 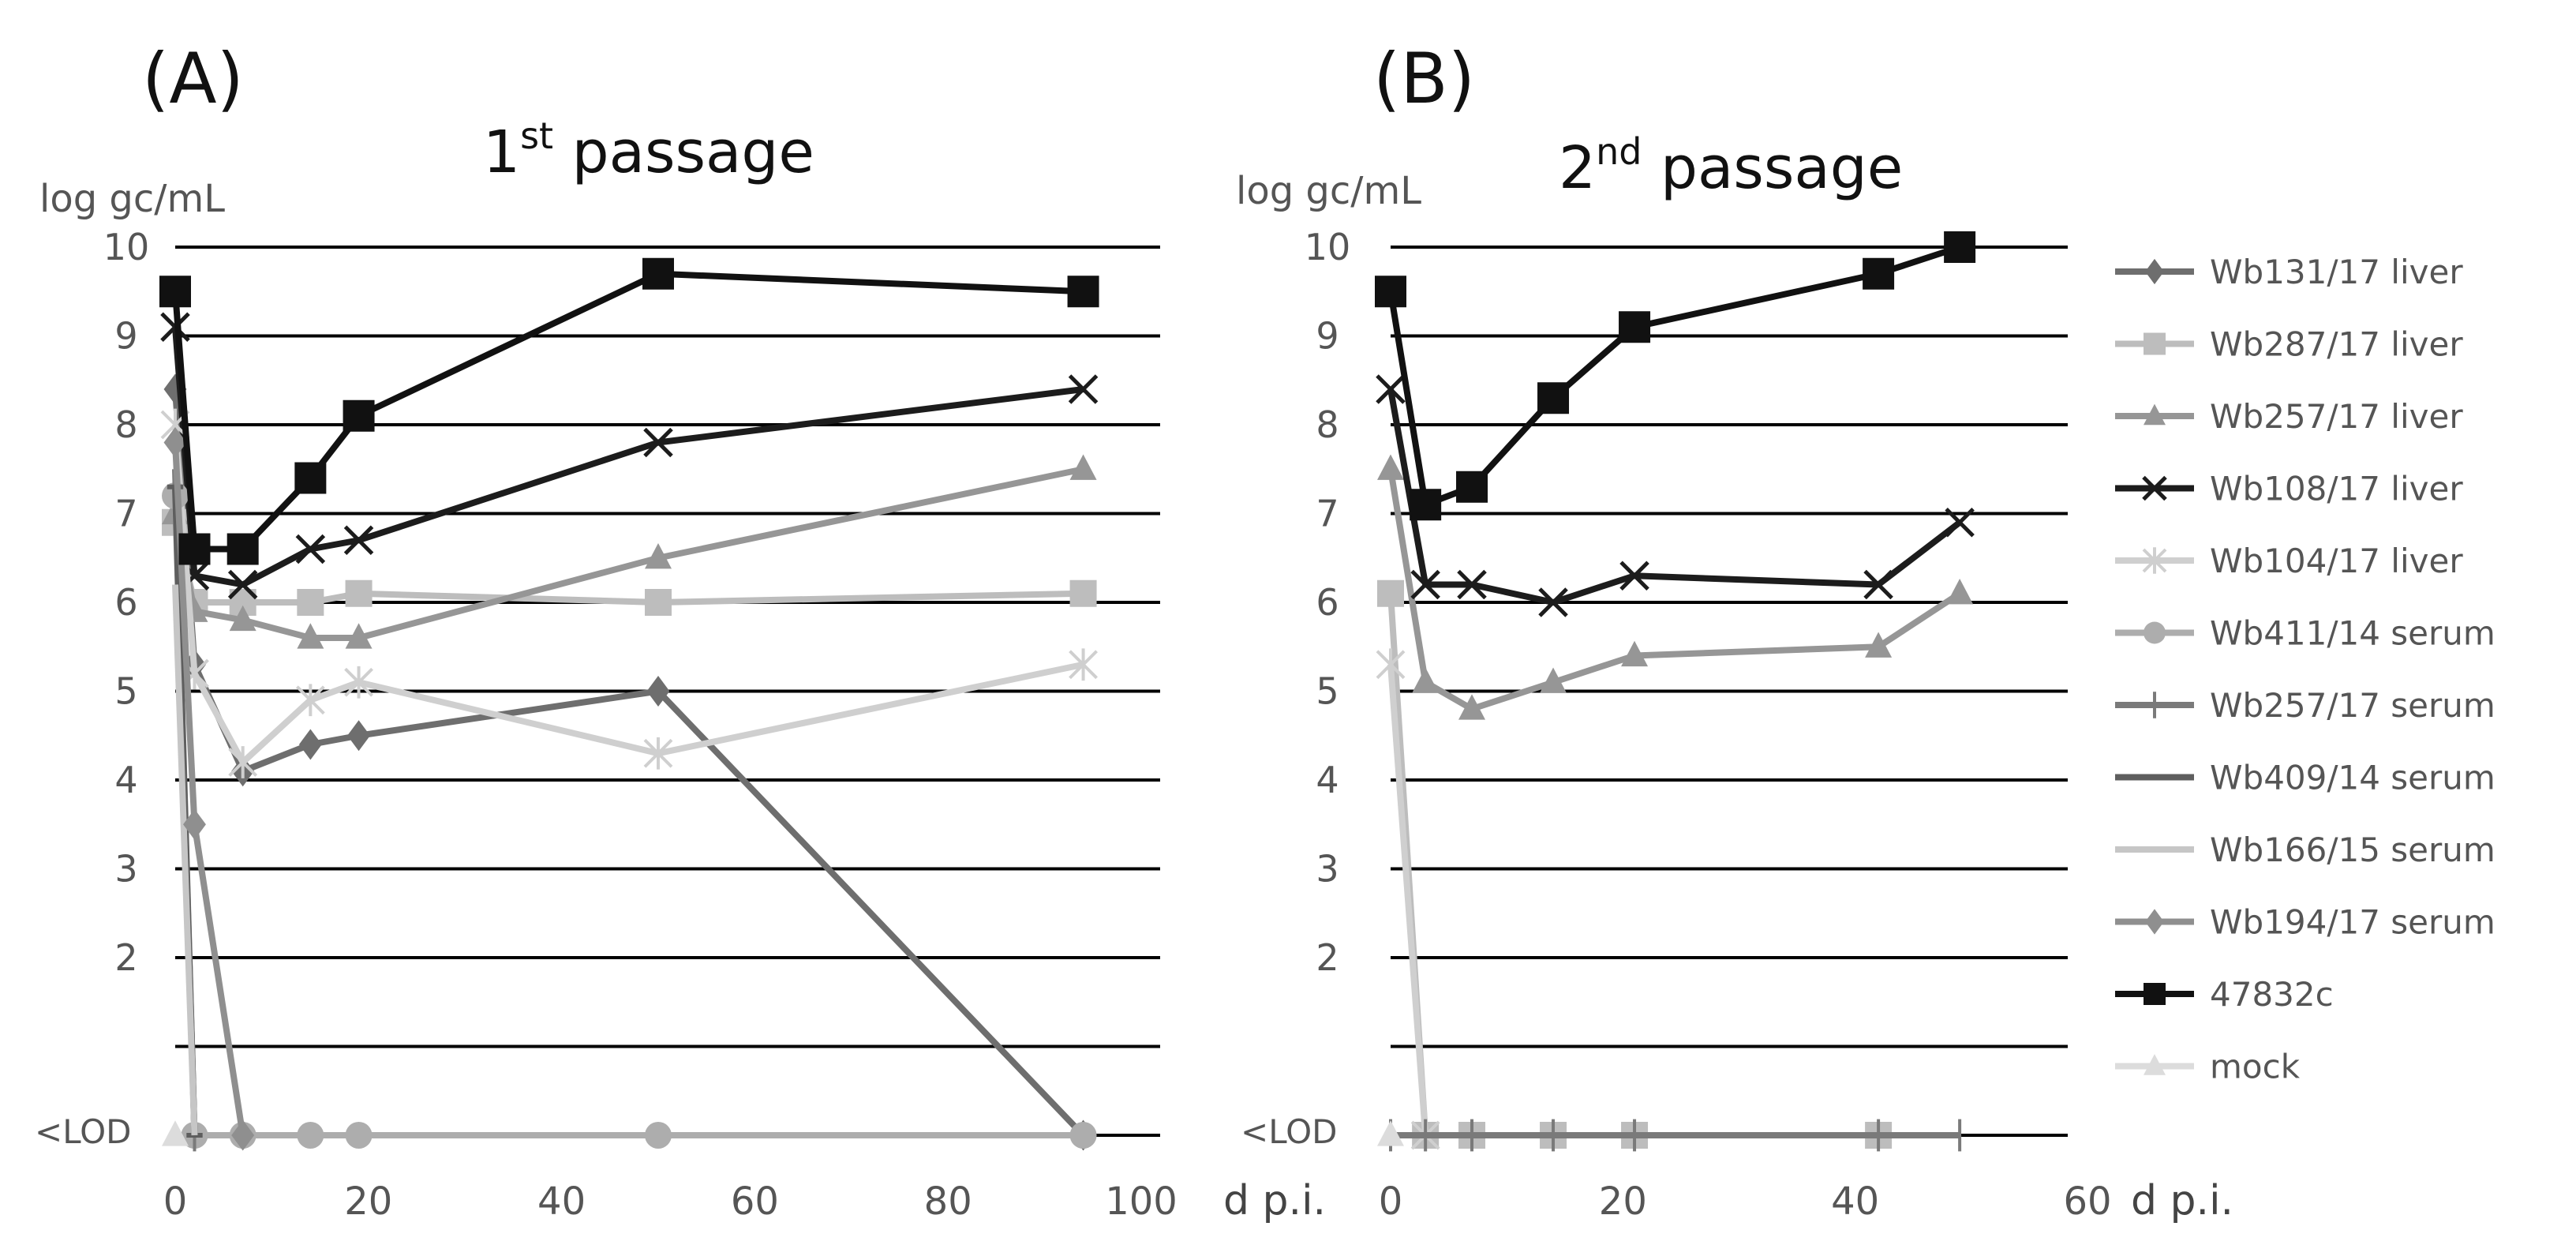 I want to click on panel-a-letter: (A), so click(x=193, y=78).